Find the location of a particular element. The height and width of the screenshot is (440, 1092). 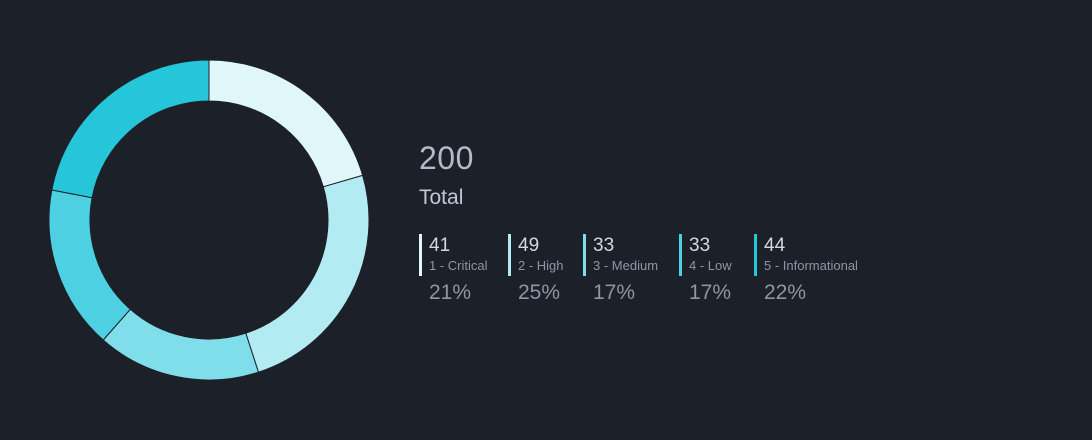

legend-count: 44 is located at coordinates (775, 245).